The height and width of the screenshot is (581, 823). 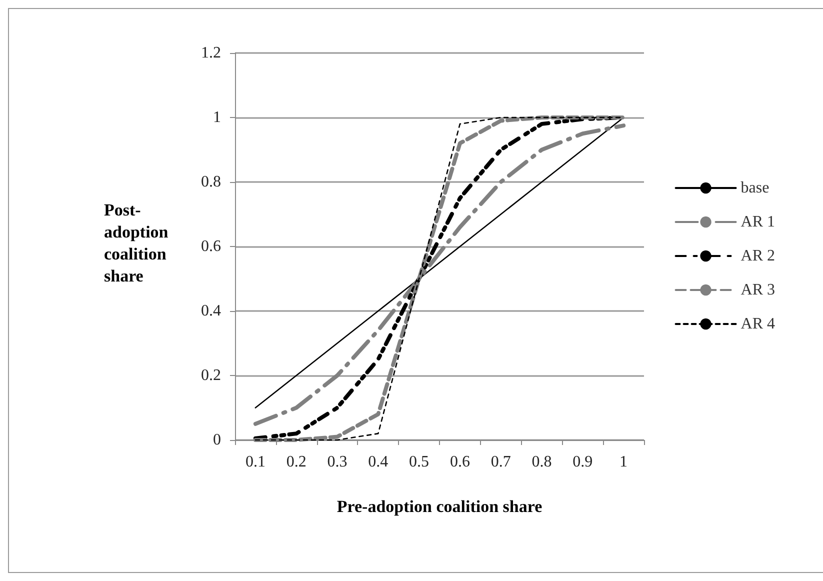 What do you see at coordinates (211, 53) in the screenshot?
I see `y-tick-label: 1.2` at bounding box center [211, 53].